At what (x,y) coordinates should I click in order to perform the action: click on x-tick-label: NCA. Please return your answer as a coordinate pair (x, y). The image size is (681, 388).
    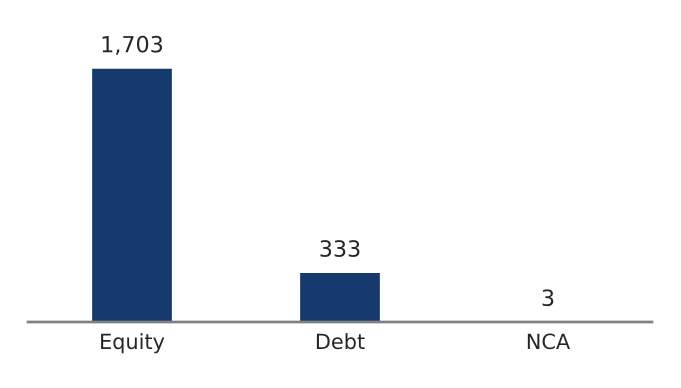
    Looking at the image, I should click on (549, 341).